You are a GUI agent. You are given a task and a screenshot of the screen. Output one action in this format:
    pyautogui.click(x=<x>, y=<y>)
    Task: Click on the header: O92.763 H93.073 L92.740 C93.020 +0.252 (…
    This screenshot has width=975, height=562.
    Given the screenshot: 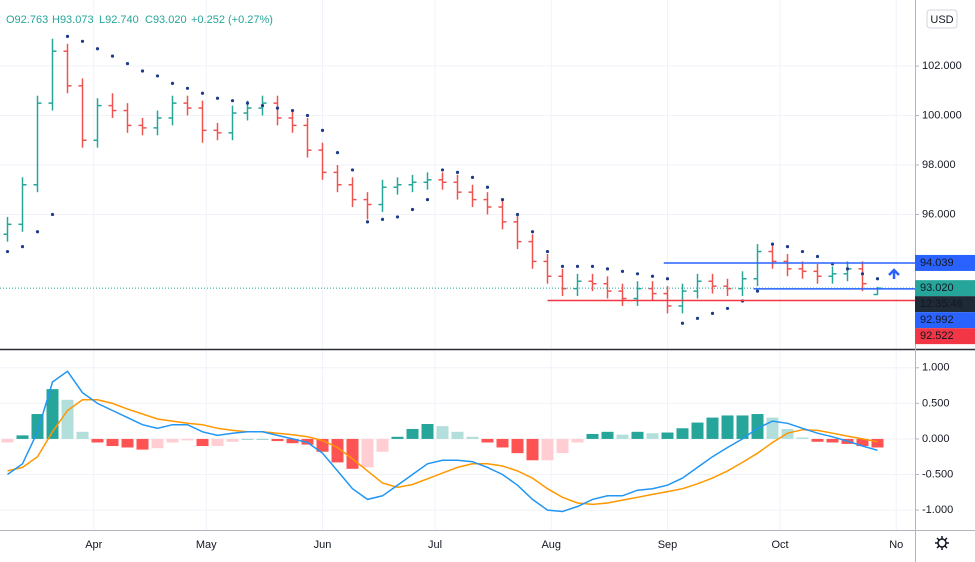 What is the action you would take?
    pyautogui.click(x=139, y=20)
    